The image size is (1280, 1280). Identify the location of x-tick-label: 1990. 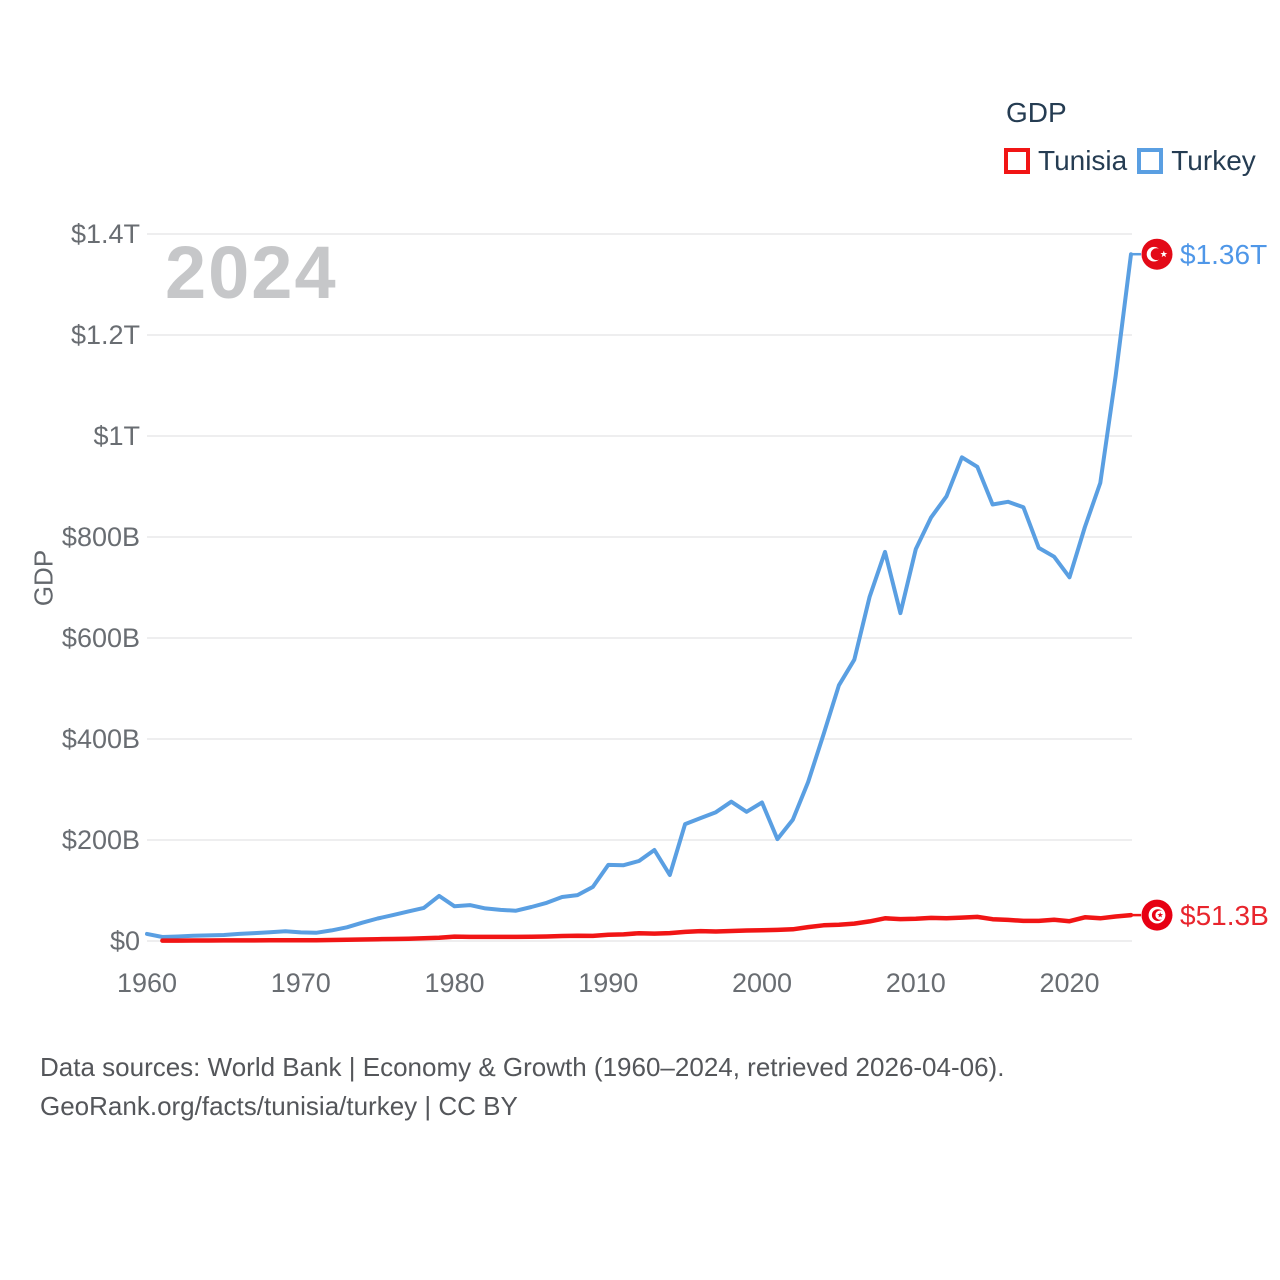
(608, 983).